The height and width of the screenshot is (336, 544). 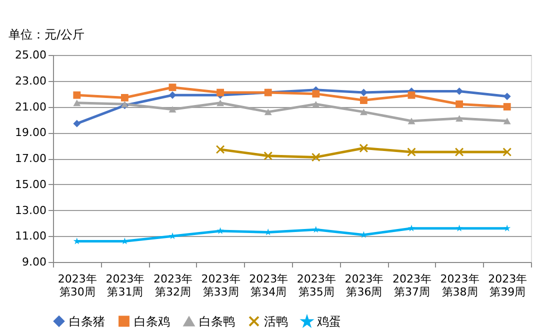 What do you see at coordinates (30, 107) in the screenshot?
I see `y-tick-label: 21.00` at bounding box center [30, 107].